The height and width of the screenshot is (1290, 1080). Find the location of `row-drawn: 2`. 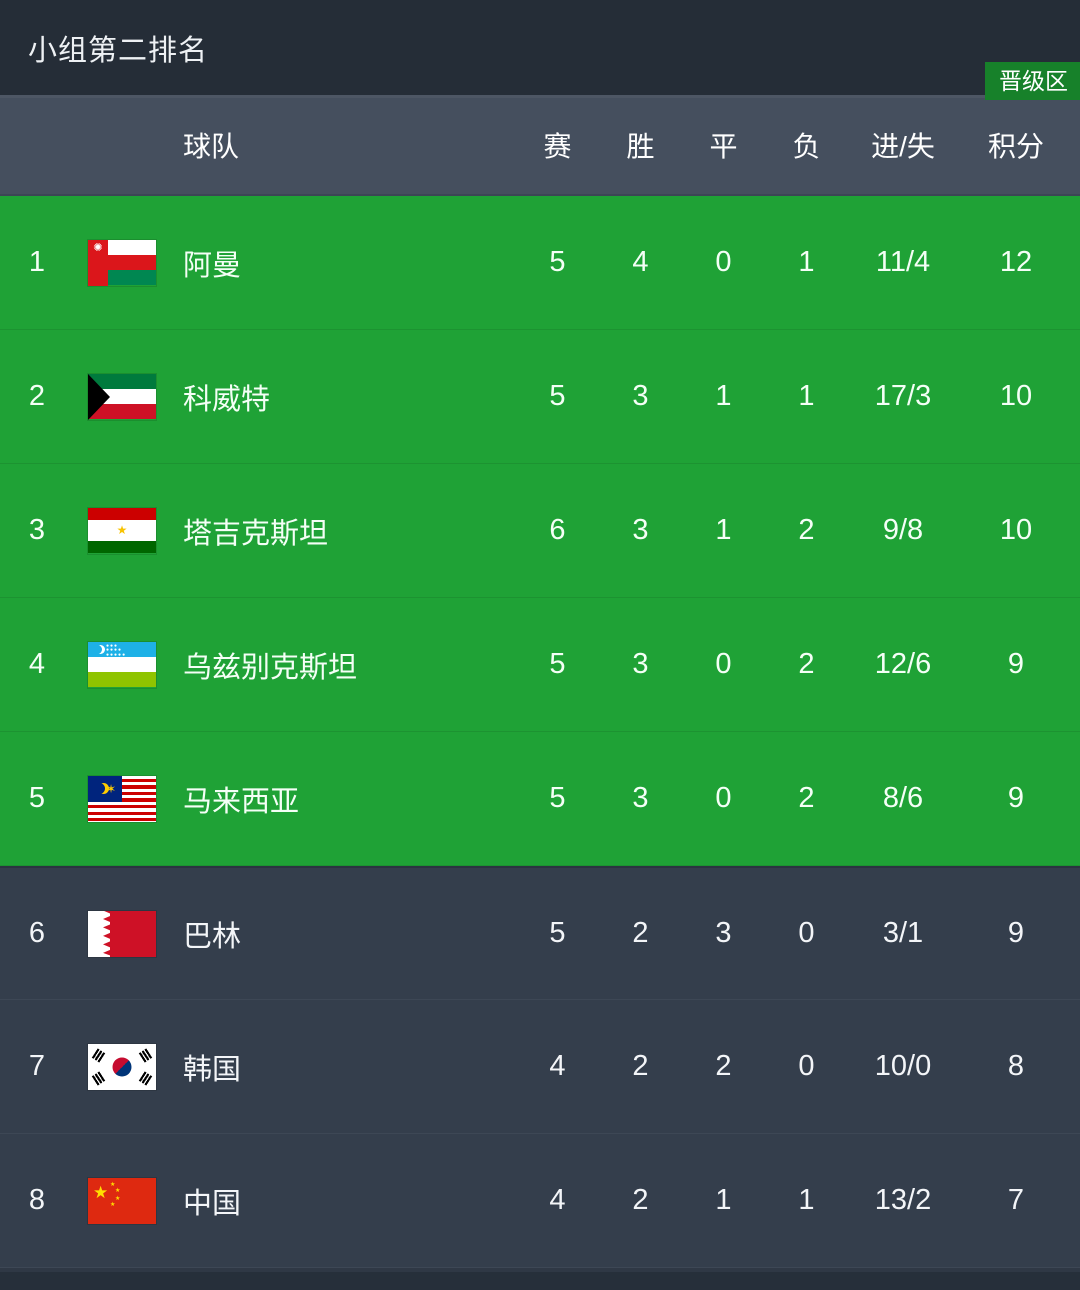

row-drawn: 2 is located at coordinates (723, 1066).